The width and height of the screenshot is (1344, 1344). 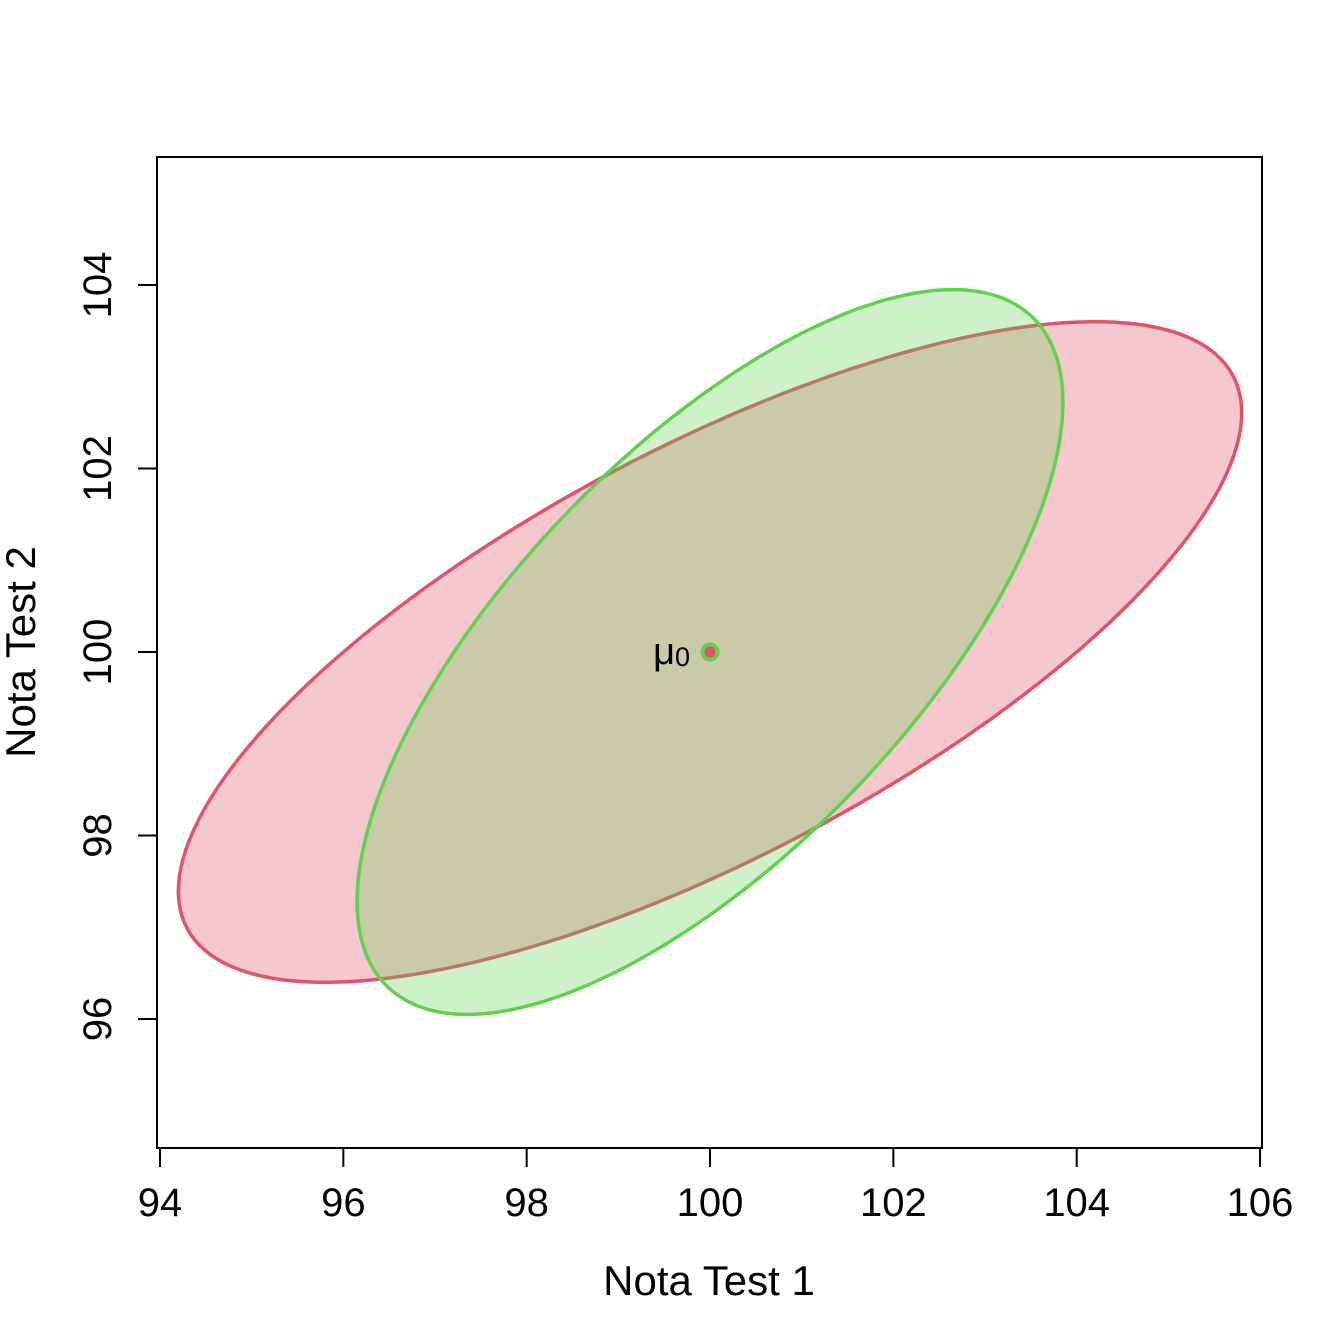 I want to click on mu0-label-symbol: μ, so click(x=664, y=652).